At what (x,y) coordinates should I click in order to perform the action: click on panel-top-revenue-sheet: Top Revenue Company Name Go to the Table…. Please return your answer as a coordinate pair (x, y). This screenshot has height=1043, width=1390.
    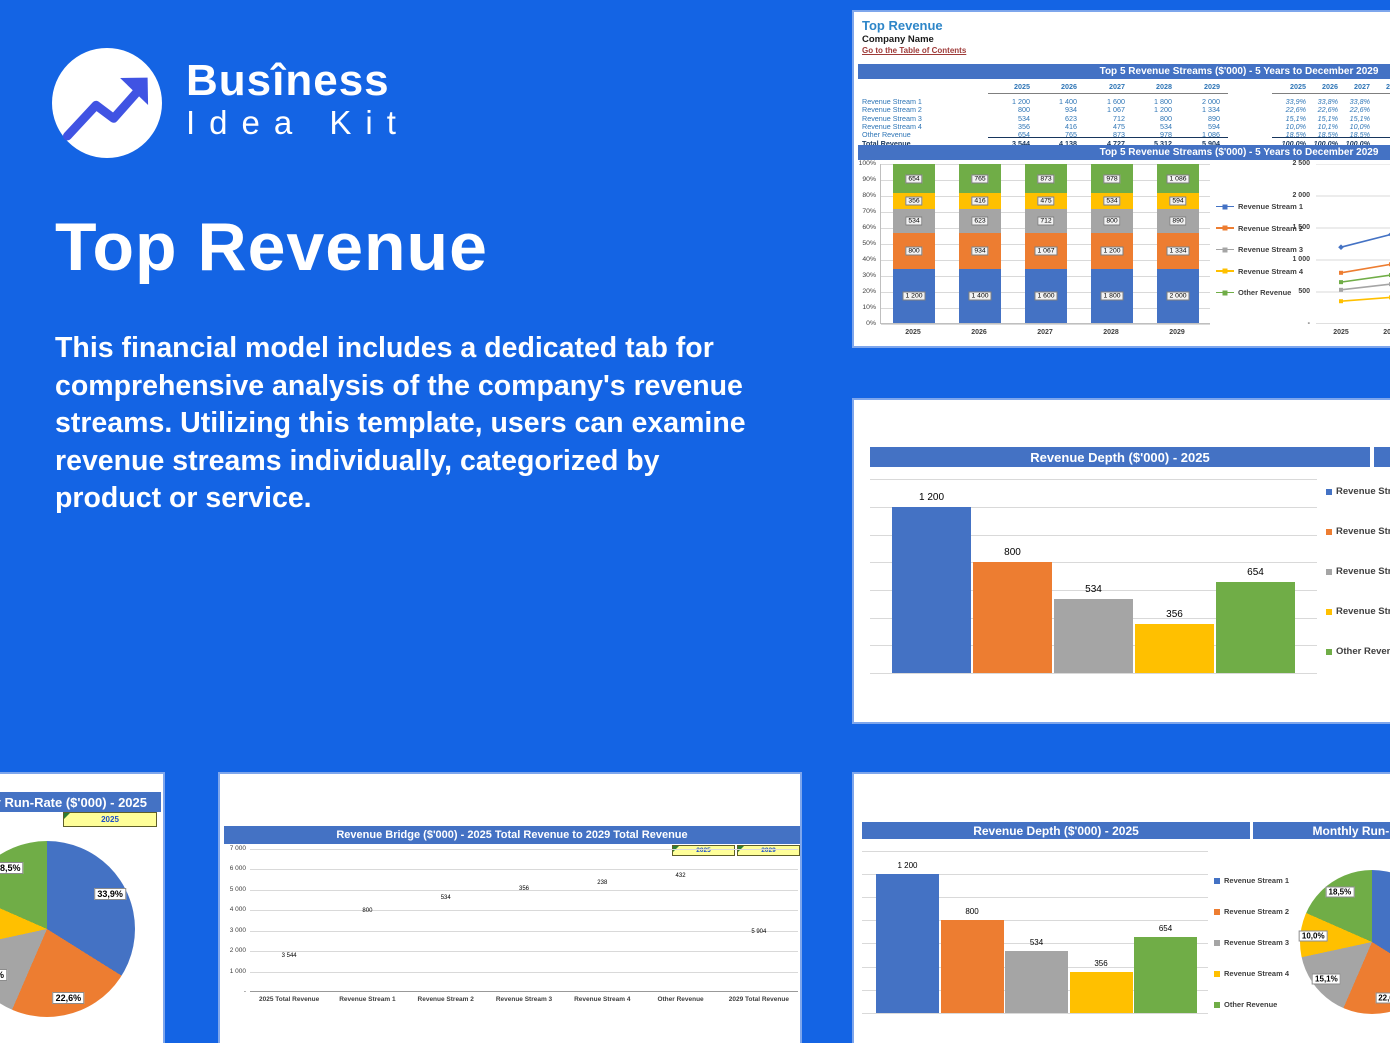
    Looking at the image, I should click on (1121, 179).